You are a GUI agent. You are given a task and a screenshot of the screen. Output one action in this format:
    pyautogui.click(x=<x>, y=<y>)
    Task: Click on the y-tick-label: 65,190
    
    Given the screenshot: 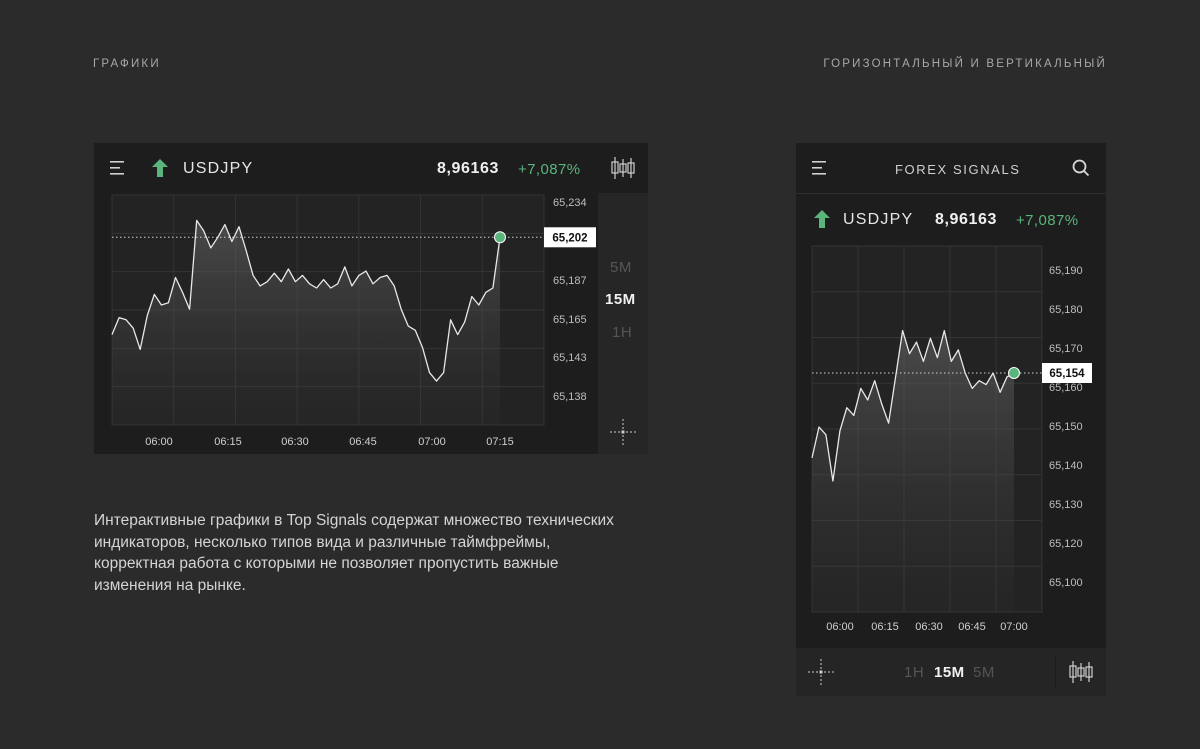 What is the action you would take?
    pyautogui.click(x=1066, y=271)
    